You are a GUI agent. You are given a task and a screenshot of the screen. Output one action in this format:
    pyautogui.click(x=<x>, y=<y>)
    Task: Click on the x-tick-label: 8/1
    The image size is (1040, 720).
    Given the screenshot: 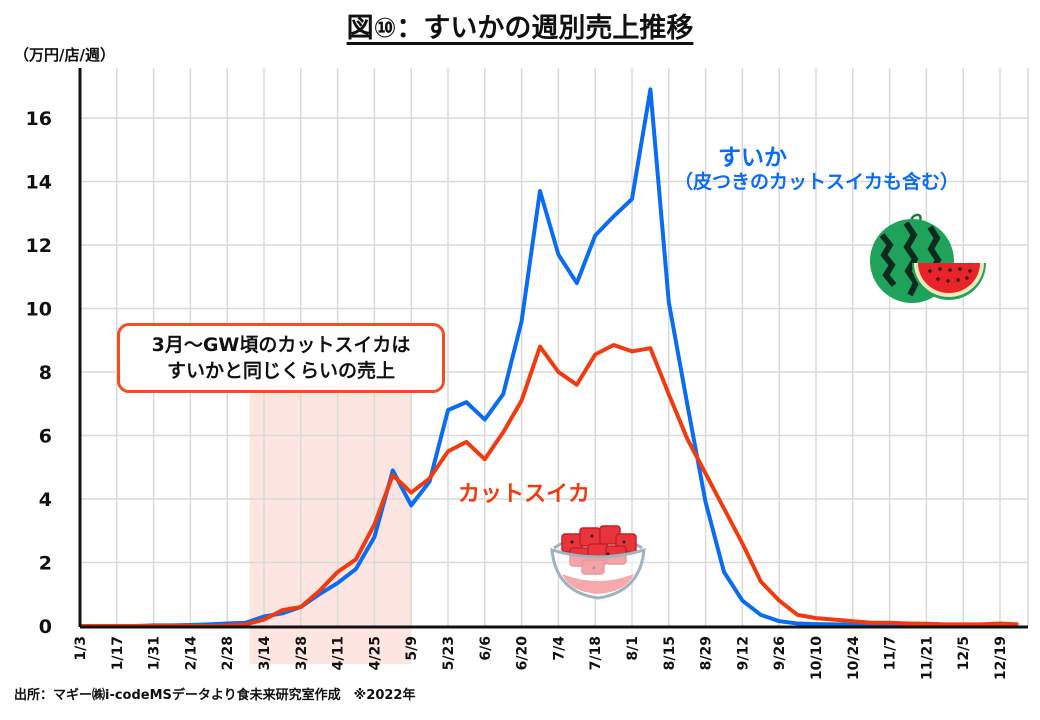 What is the action you would take?
    pyautogui.click(x=633, y=648)
    